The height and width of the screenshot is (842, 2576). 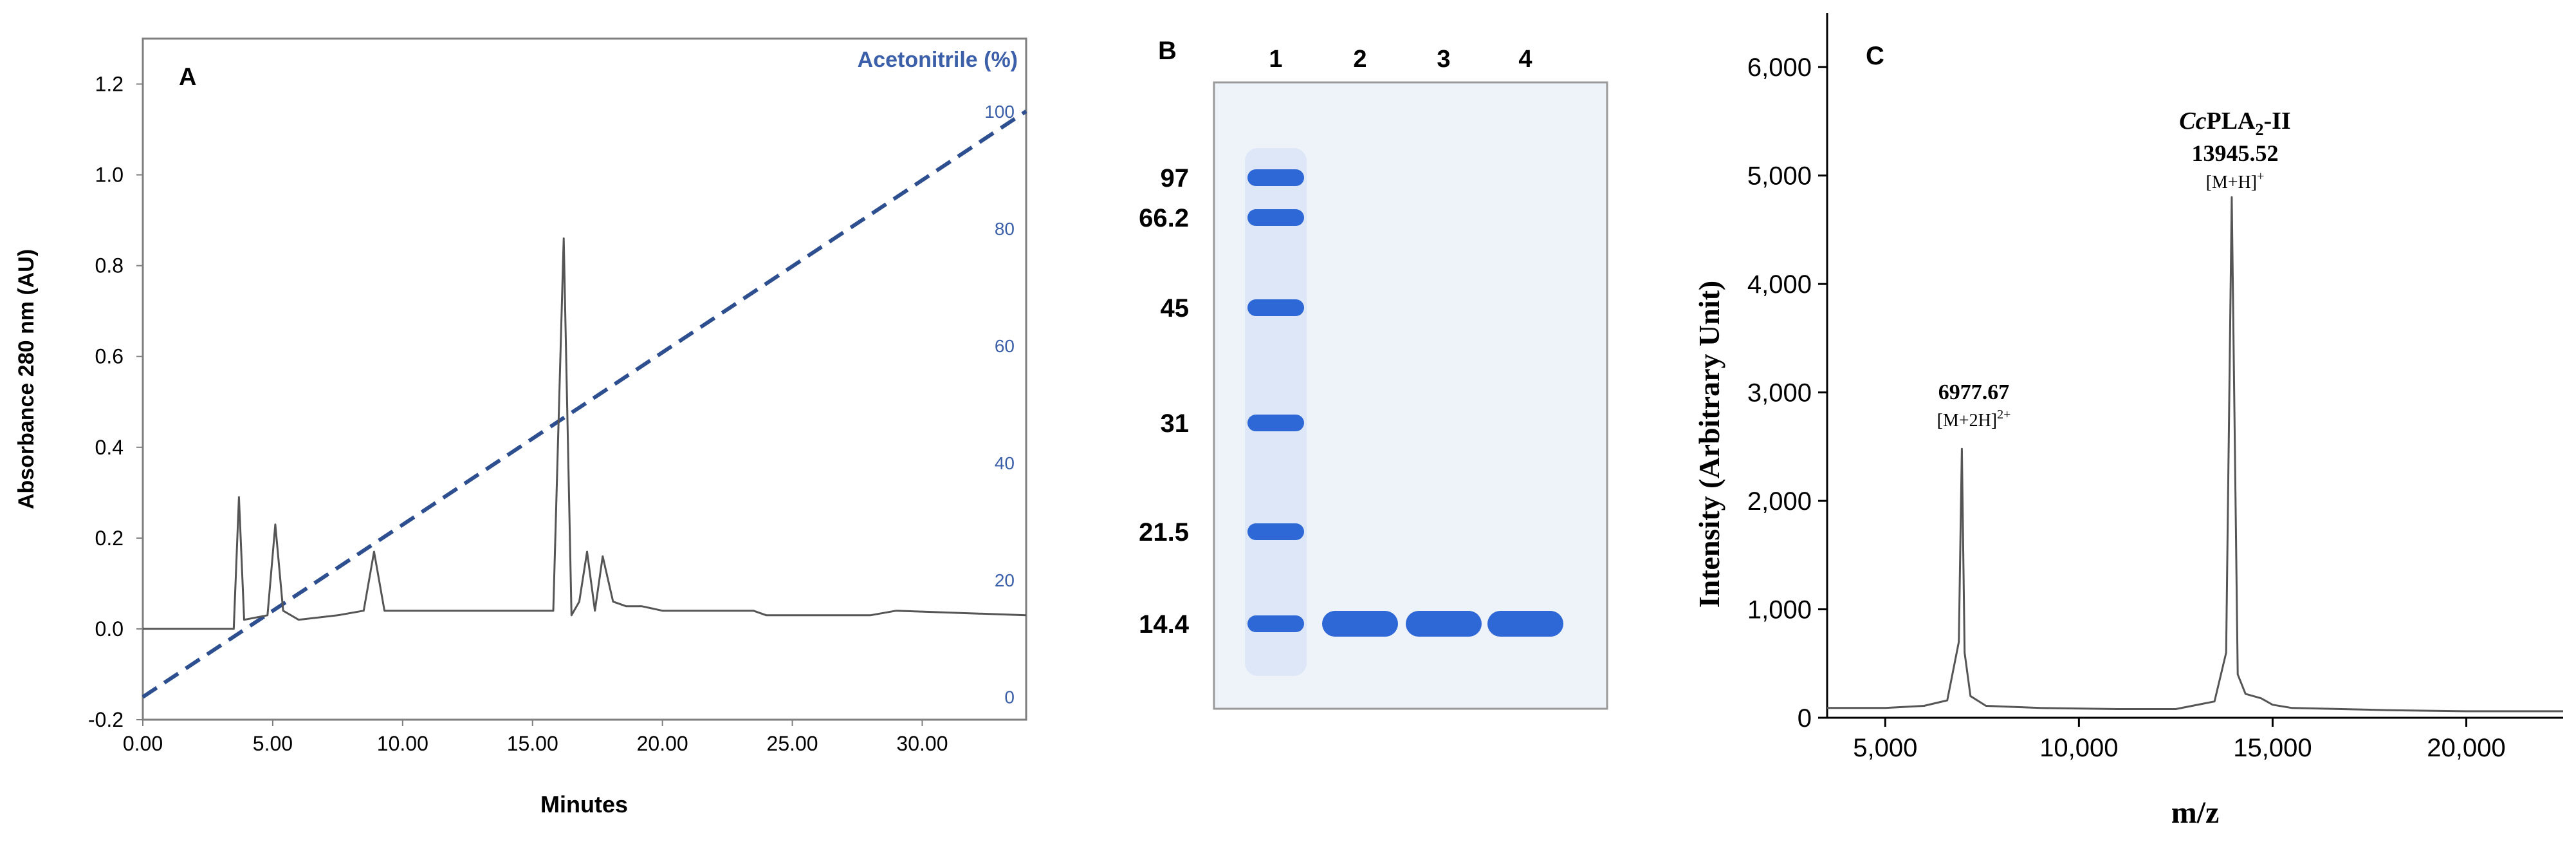 I want to click on panel-c-y-tick-label: 3,000, so click(x=1779, y=393).